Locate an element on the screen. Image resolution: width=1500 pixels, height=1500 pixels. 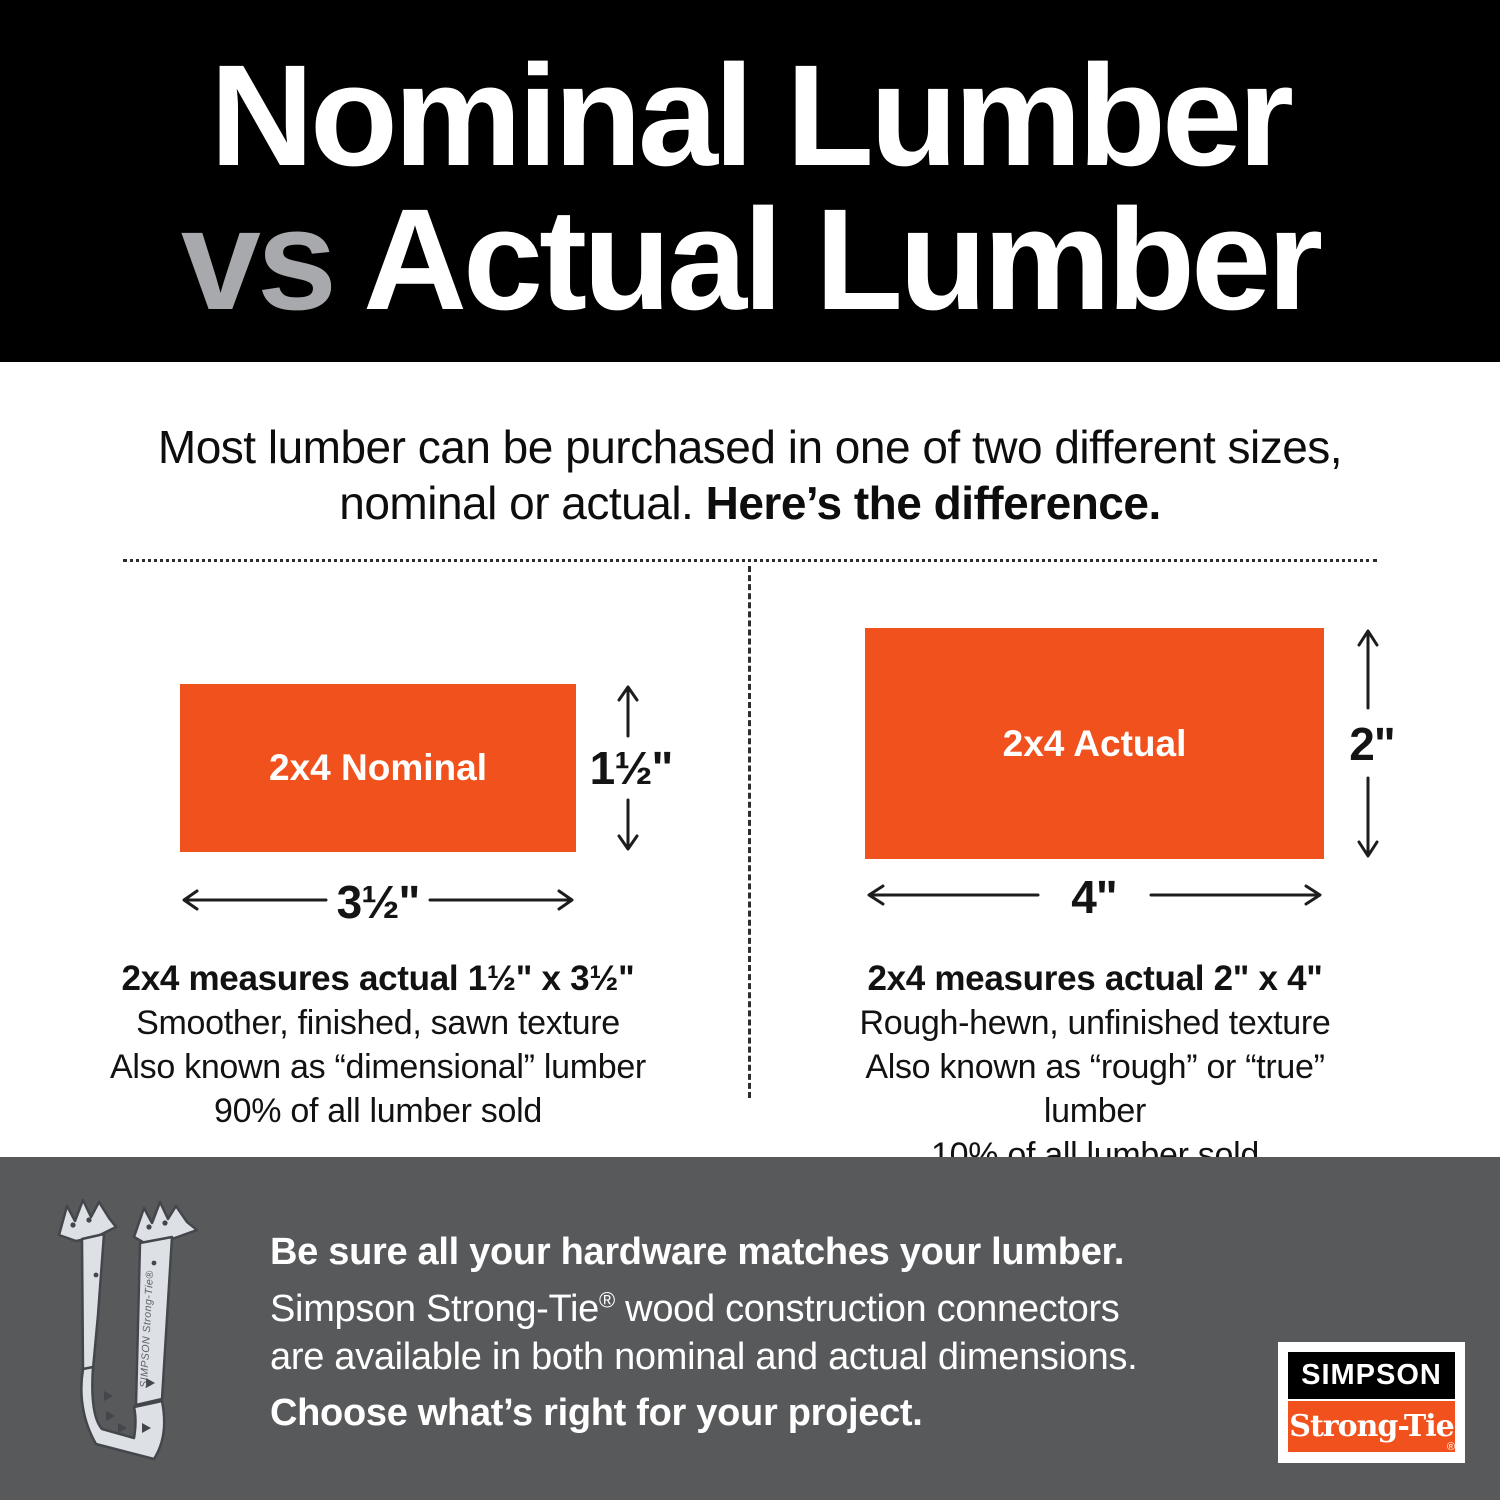
simpson-strong-tie-logo: SIMPSON Strong-Tie ® is located at coordinates (1371, 1402).